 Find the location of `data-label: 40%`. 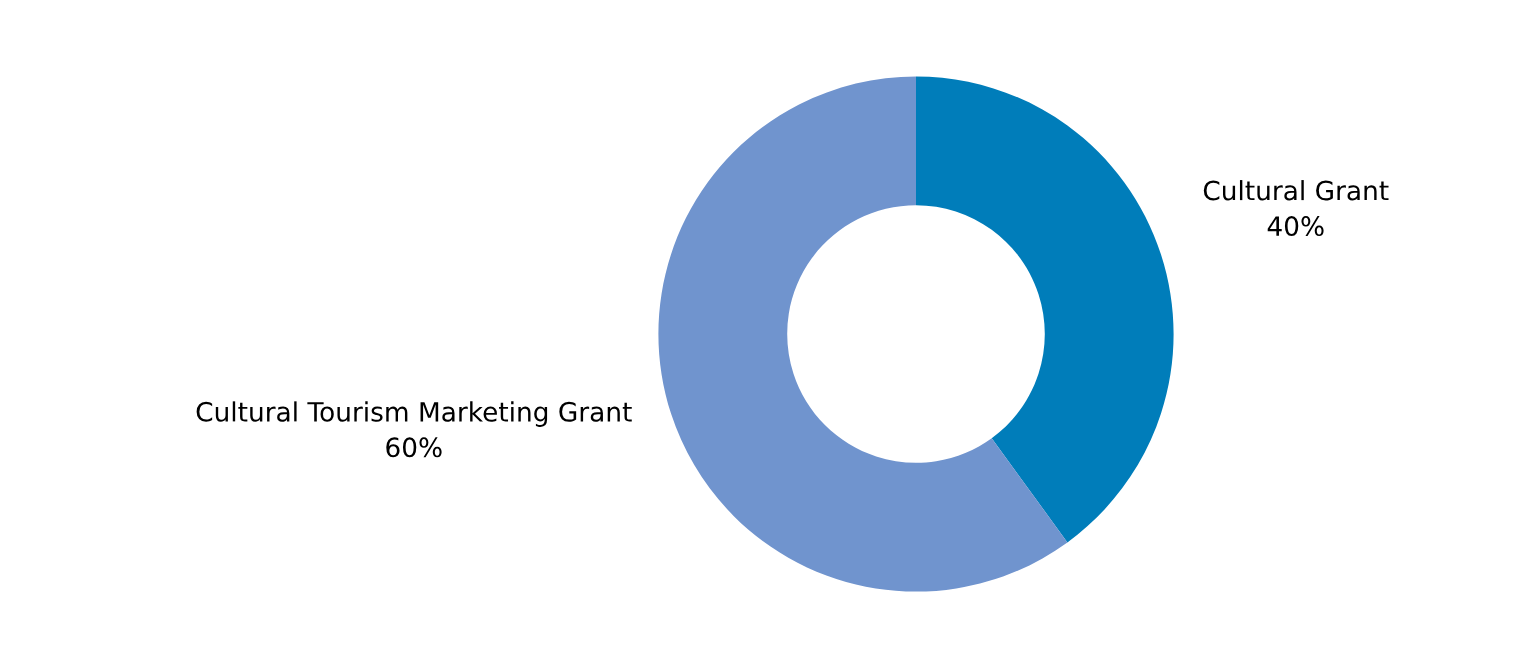

data-label: 40% is located at coordinates (1295, 226).